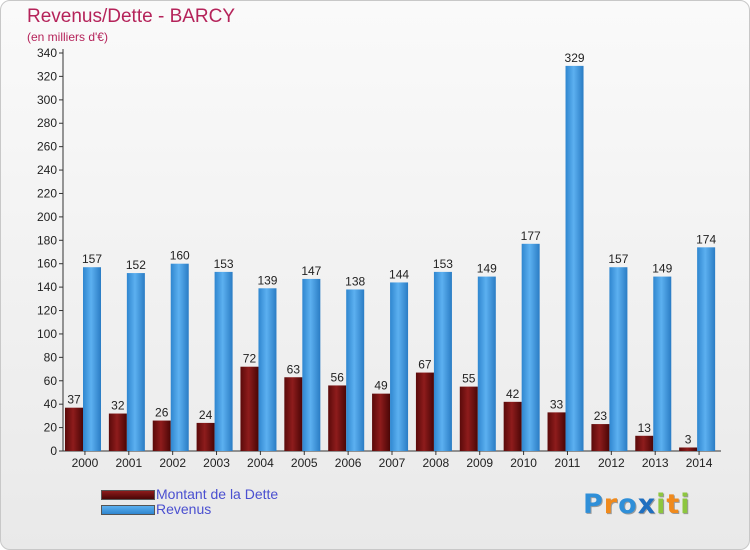 The image size is (750, 550). Describe the element at coordinates (348, 463) in the screenshot. I see `x-tick-label: 2006` at that location.